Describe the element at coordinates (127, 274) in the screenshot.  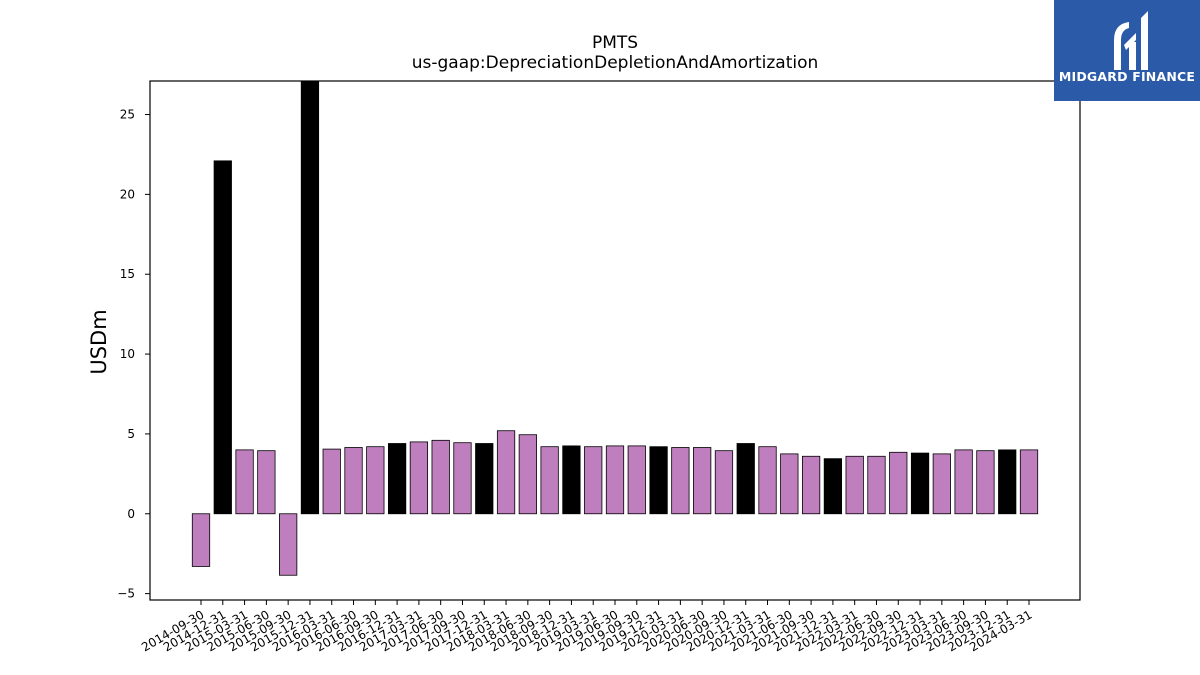
I see `y-tick-label: 15` at that location.